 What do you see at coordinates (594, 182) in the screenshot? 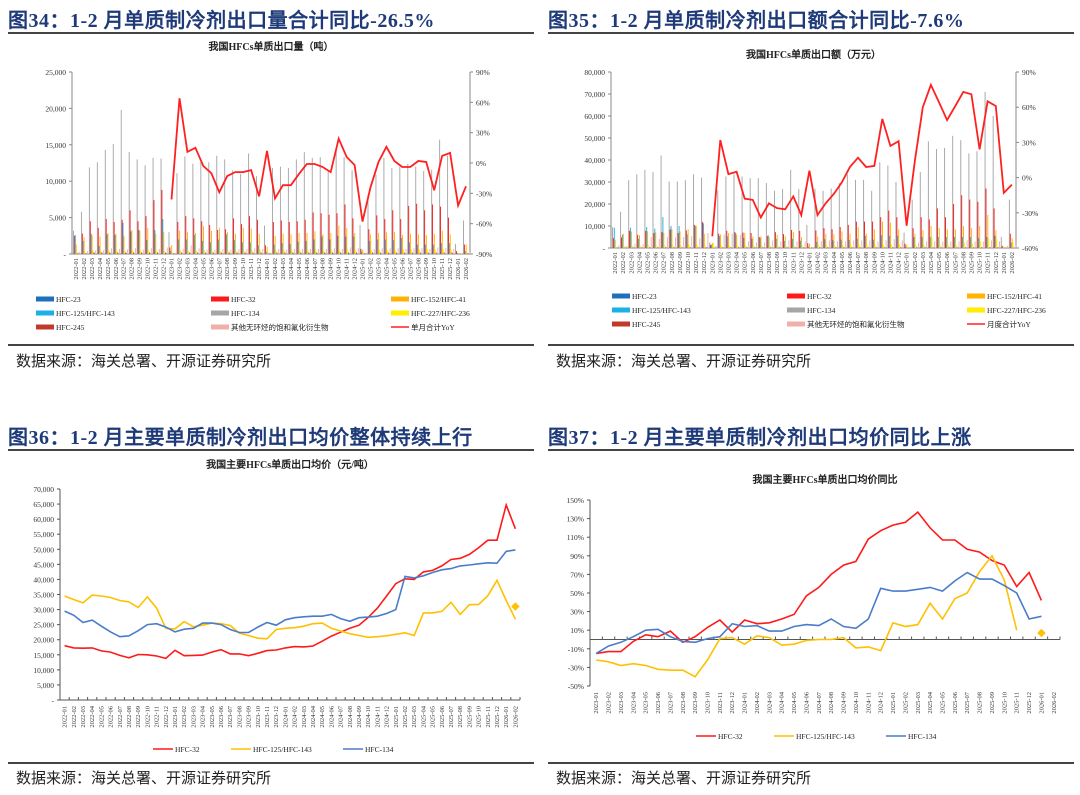
I see `y-tick-label: 30,000` at bounding box center [594, 182].